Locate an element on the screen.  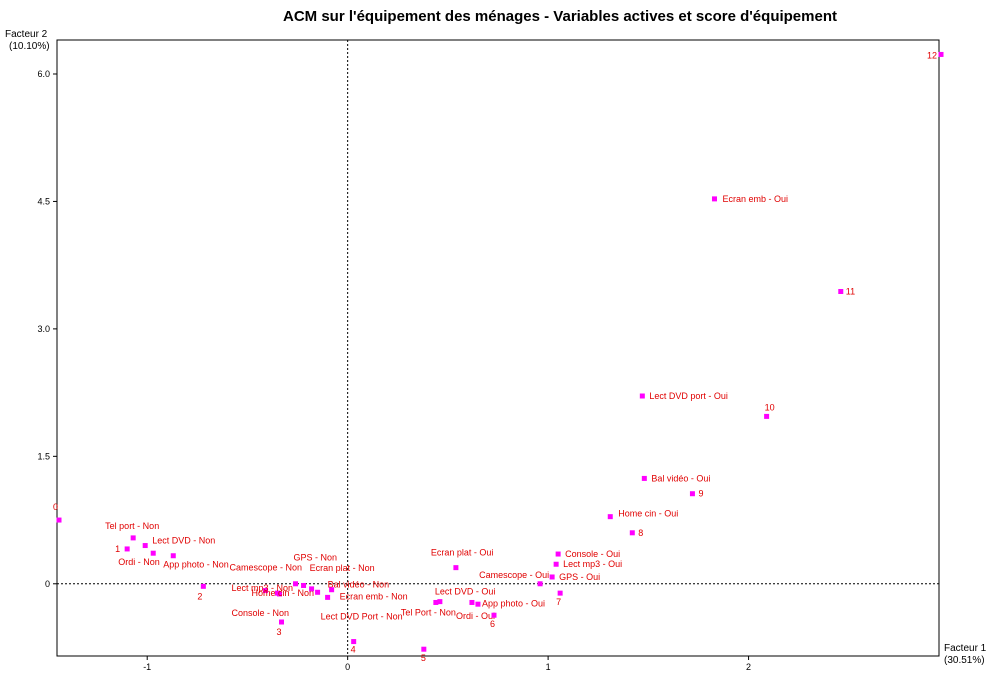
x-axis-label: Facteur 1 is located at coordinates (965, 648).